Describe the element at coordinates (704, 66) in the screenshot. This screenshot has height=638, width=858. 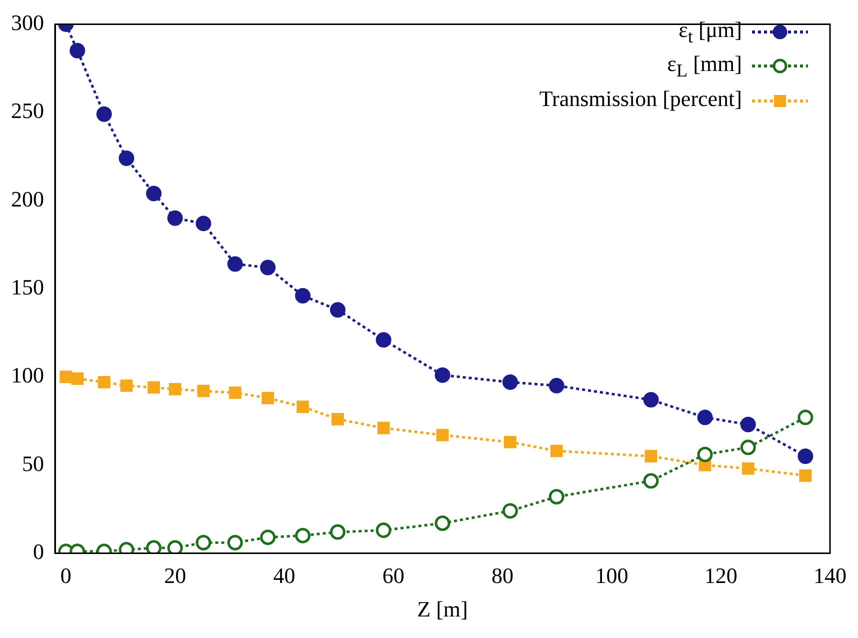
I see `legend-label: ε$_{L}$ [mm]` at that location.